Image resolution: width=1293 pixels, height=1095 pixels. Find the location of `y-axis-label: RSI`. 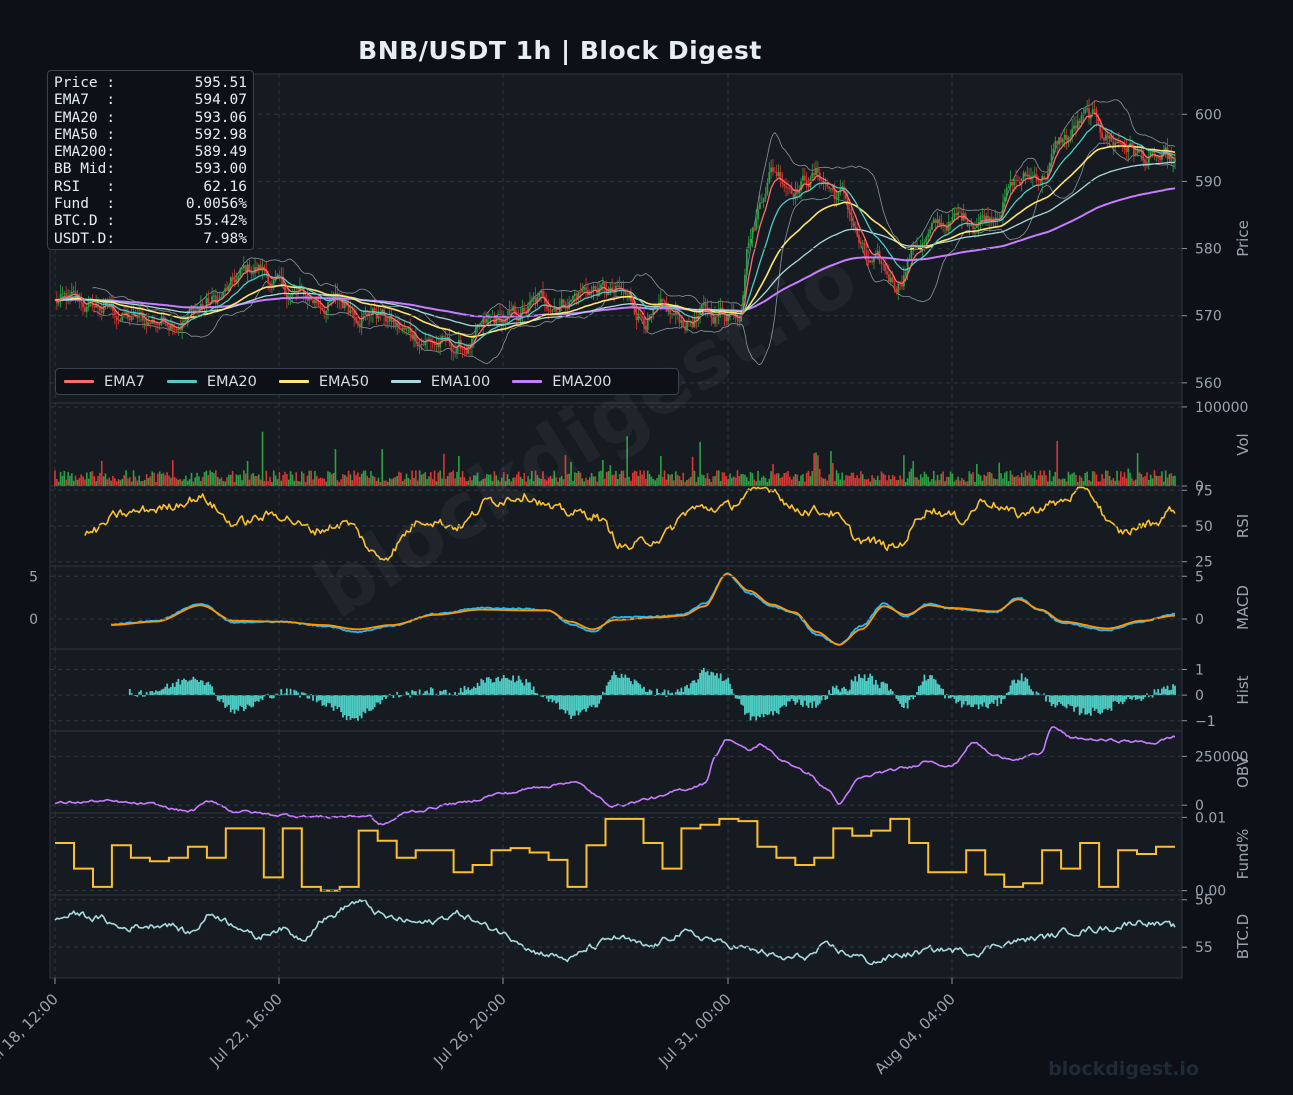

y-axis-label: RSI is located at coordinates (1243, 526).